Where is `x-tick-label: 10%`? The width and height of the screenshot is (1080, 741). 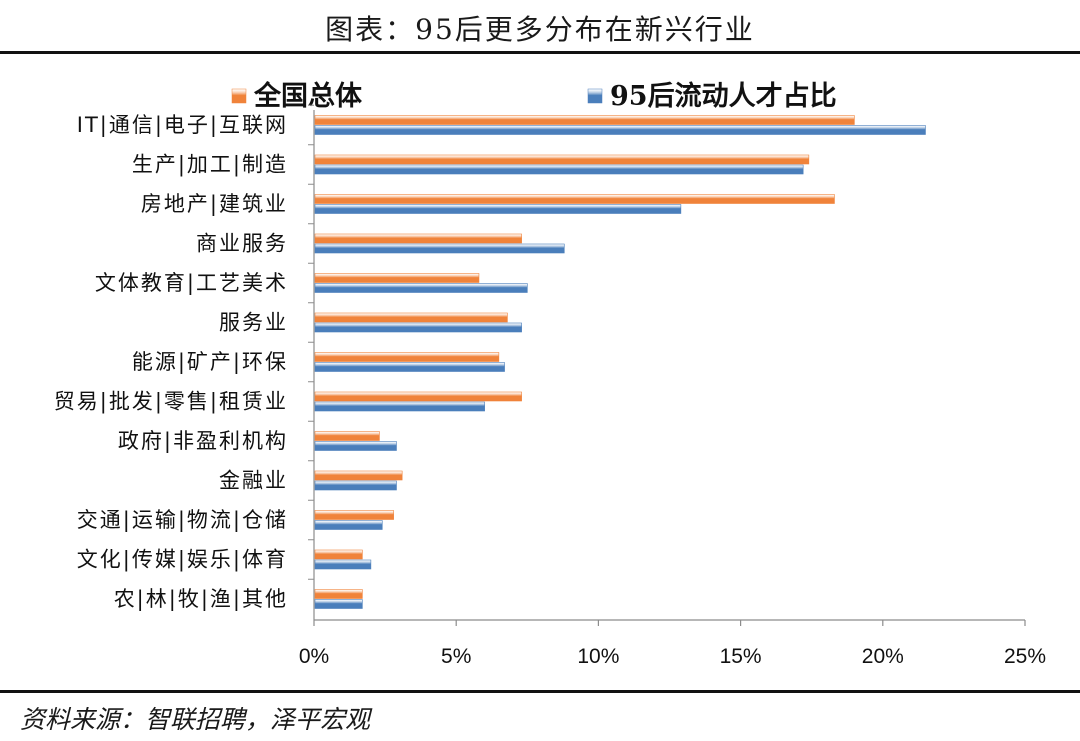 x-tick-label: 10% is located at coordinates (598, 656).